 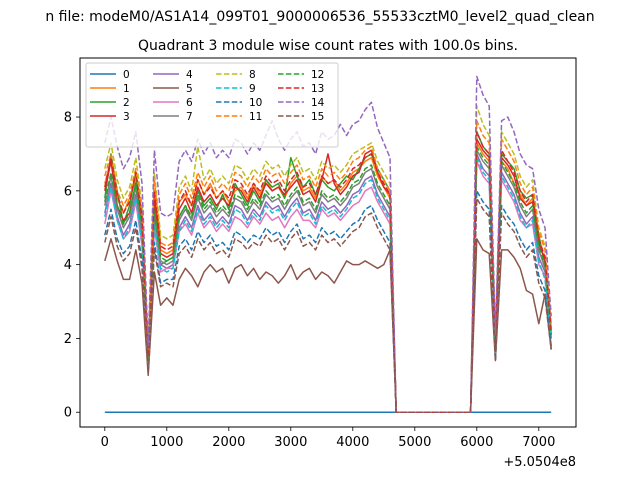 What do you see at coordinates (166, 442) in the screenshot?
I see `x-tick-label: 1000` at bounding box center [166, 442].